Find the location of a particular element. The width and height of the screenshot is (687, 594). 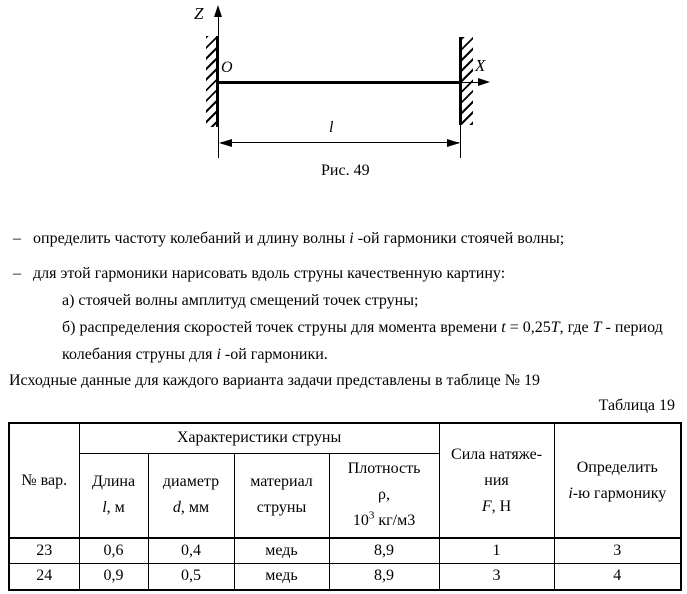

dimension-line is located at coordinates (340, 142).